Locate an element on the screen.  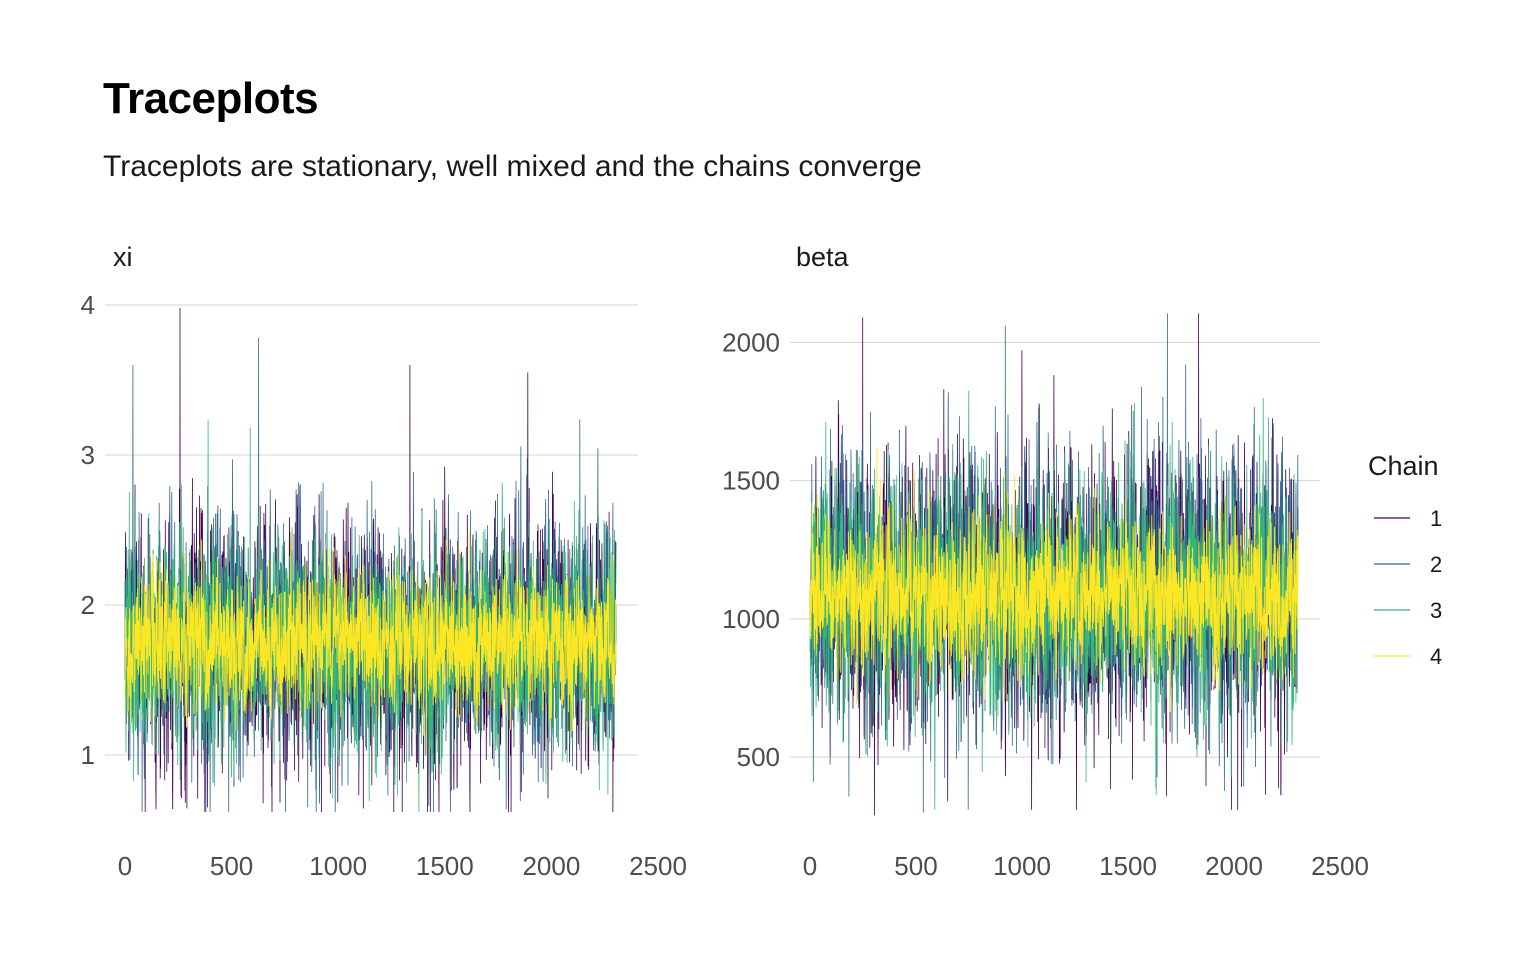
y-tick-label: 2 is located at coordinates (88, 605).